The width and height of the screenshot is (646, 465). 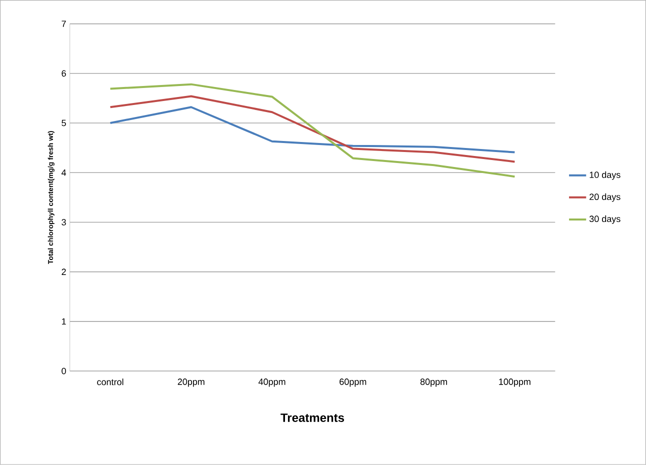 What do you see at coordinates (191, 382) in the screenshot?
I see `x-tick-label: 20ppm` at bounding box center [191, 382].